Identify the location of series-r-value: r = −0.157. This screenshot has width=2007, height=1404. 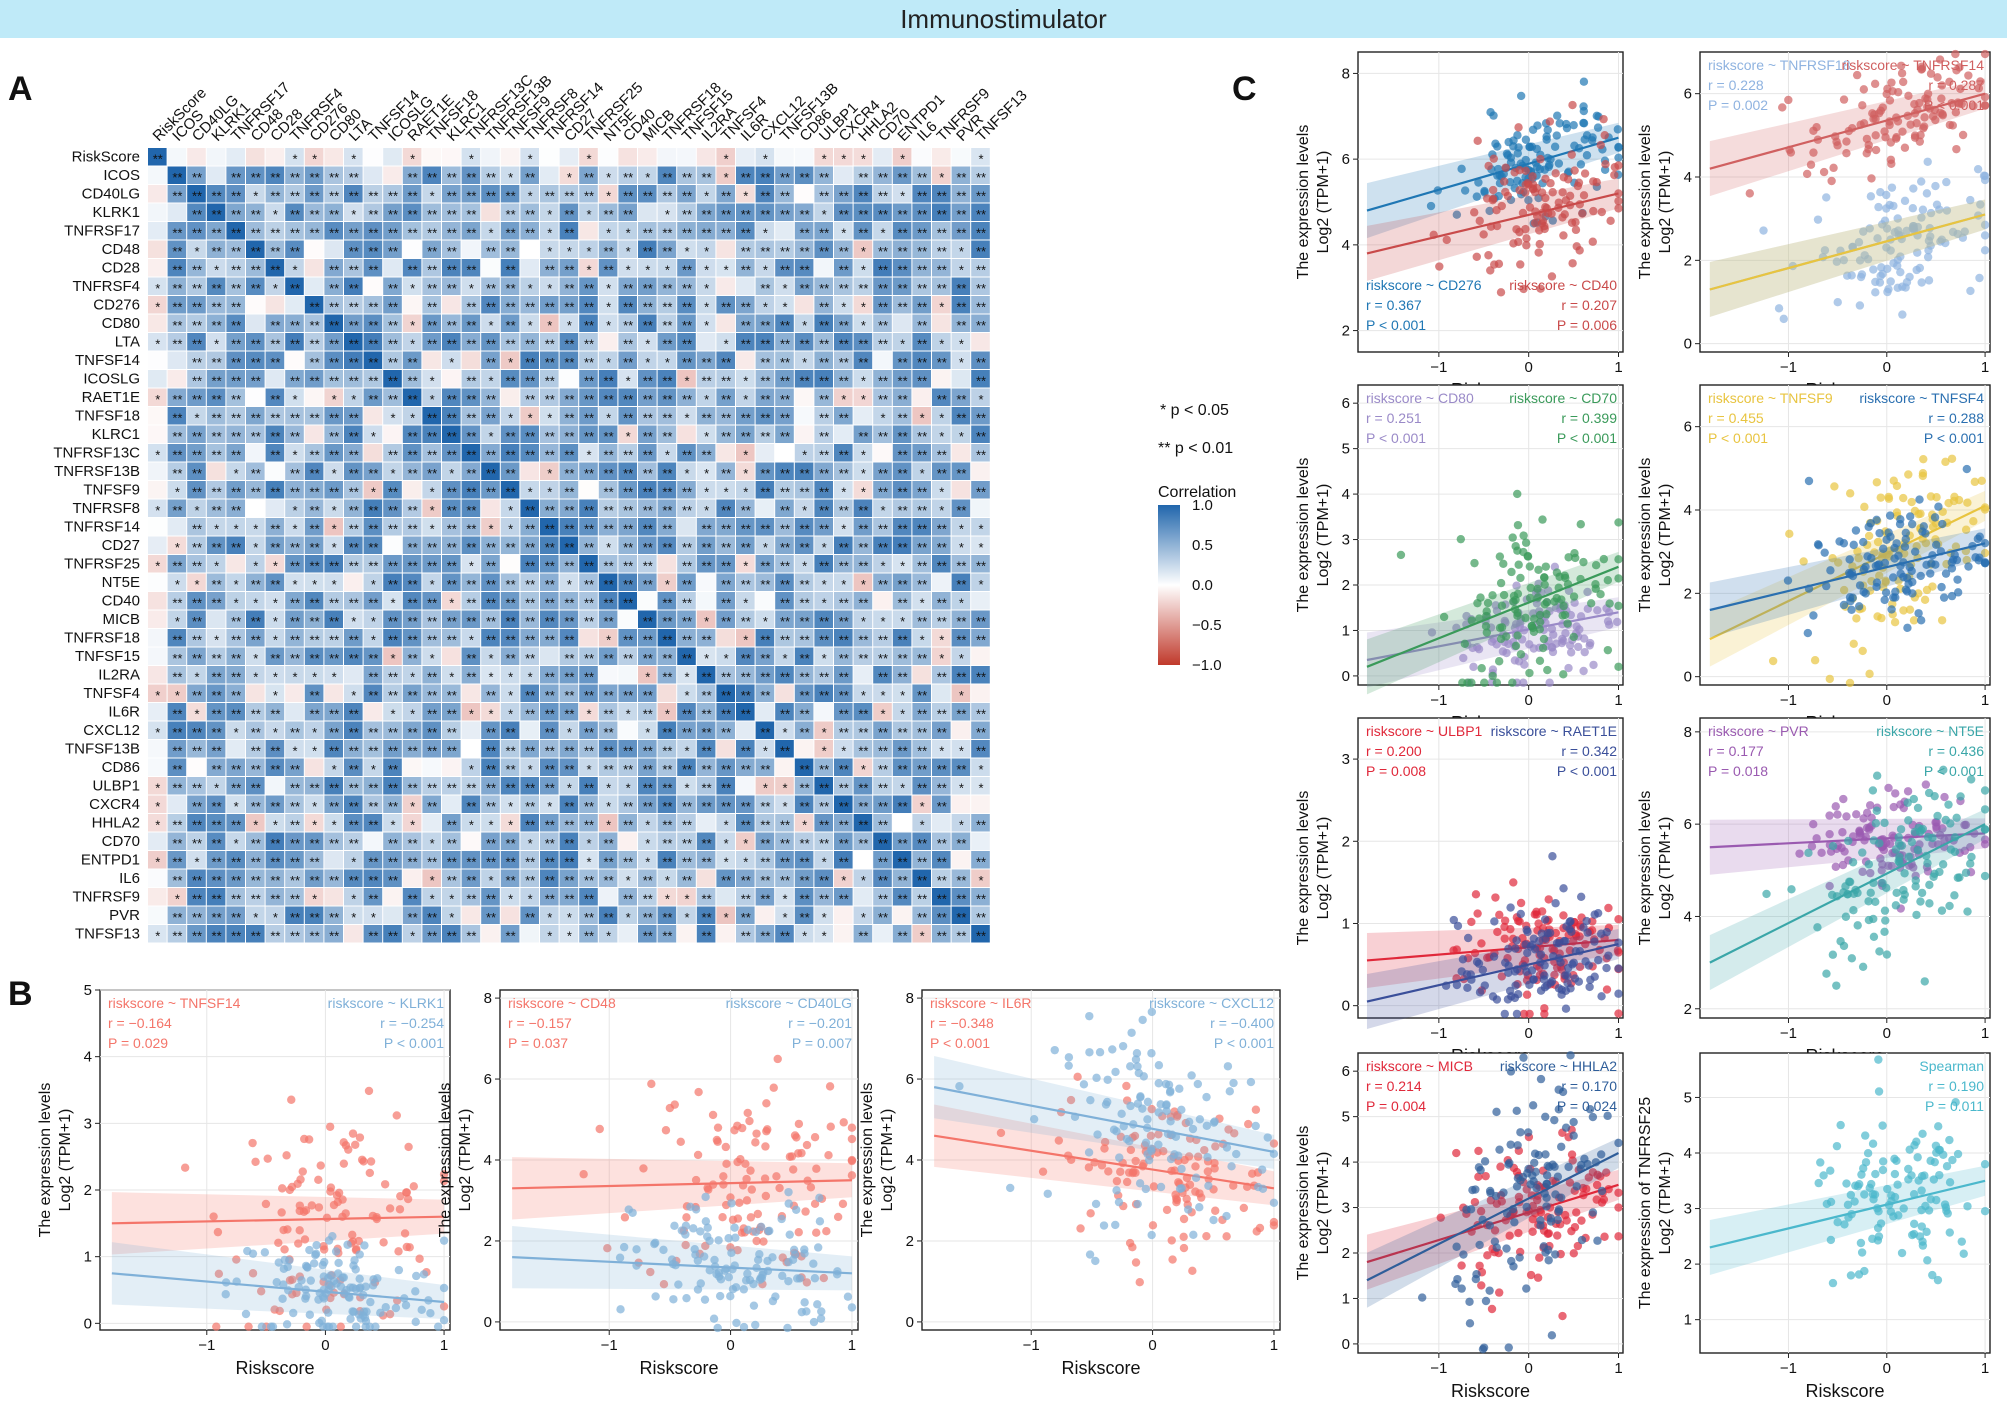
(540, 1023).